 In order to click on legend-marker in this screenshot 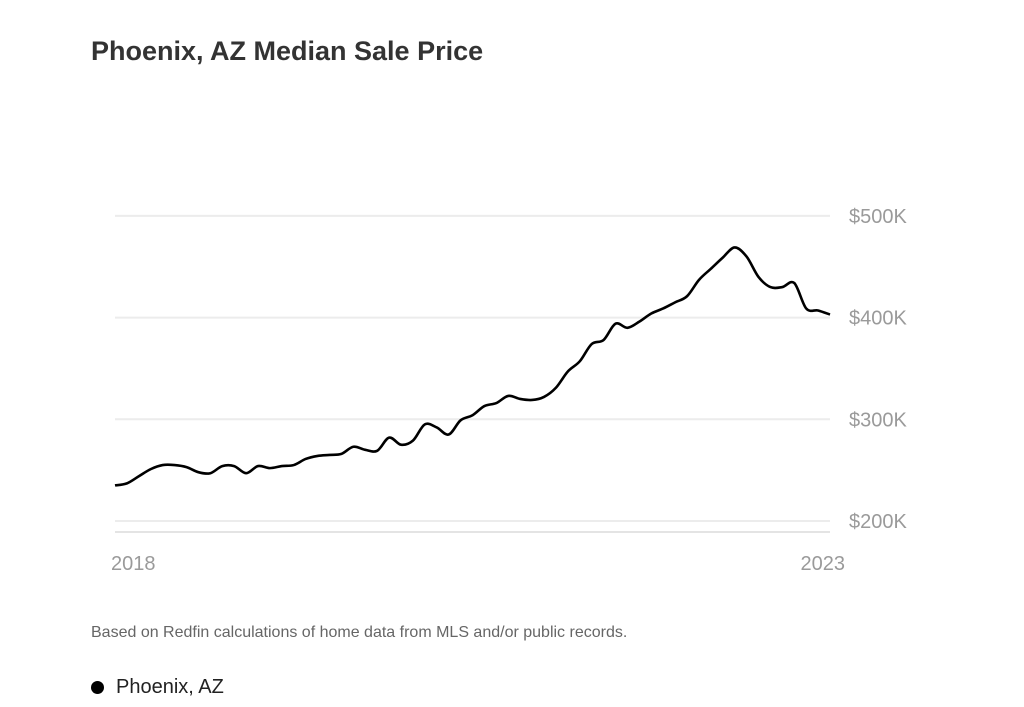, I will do `click(97, 687)`.